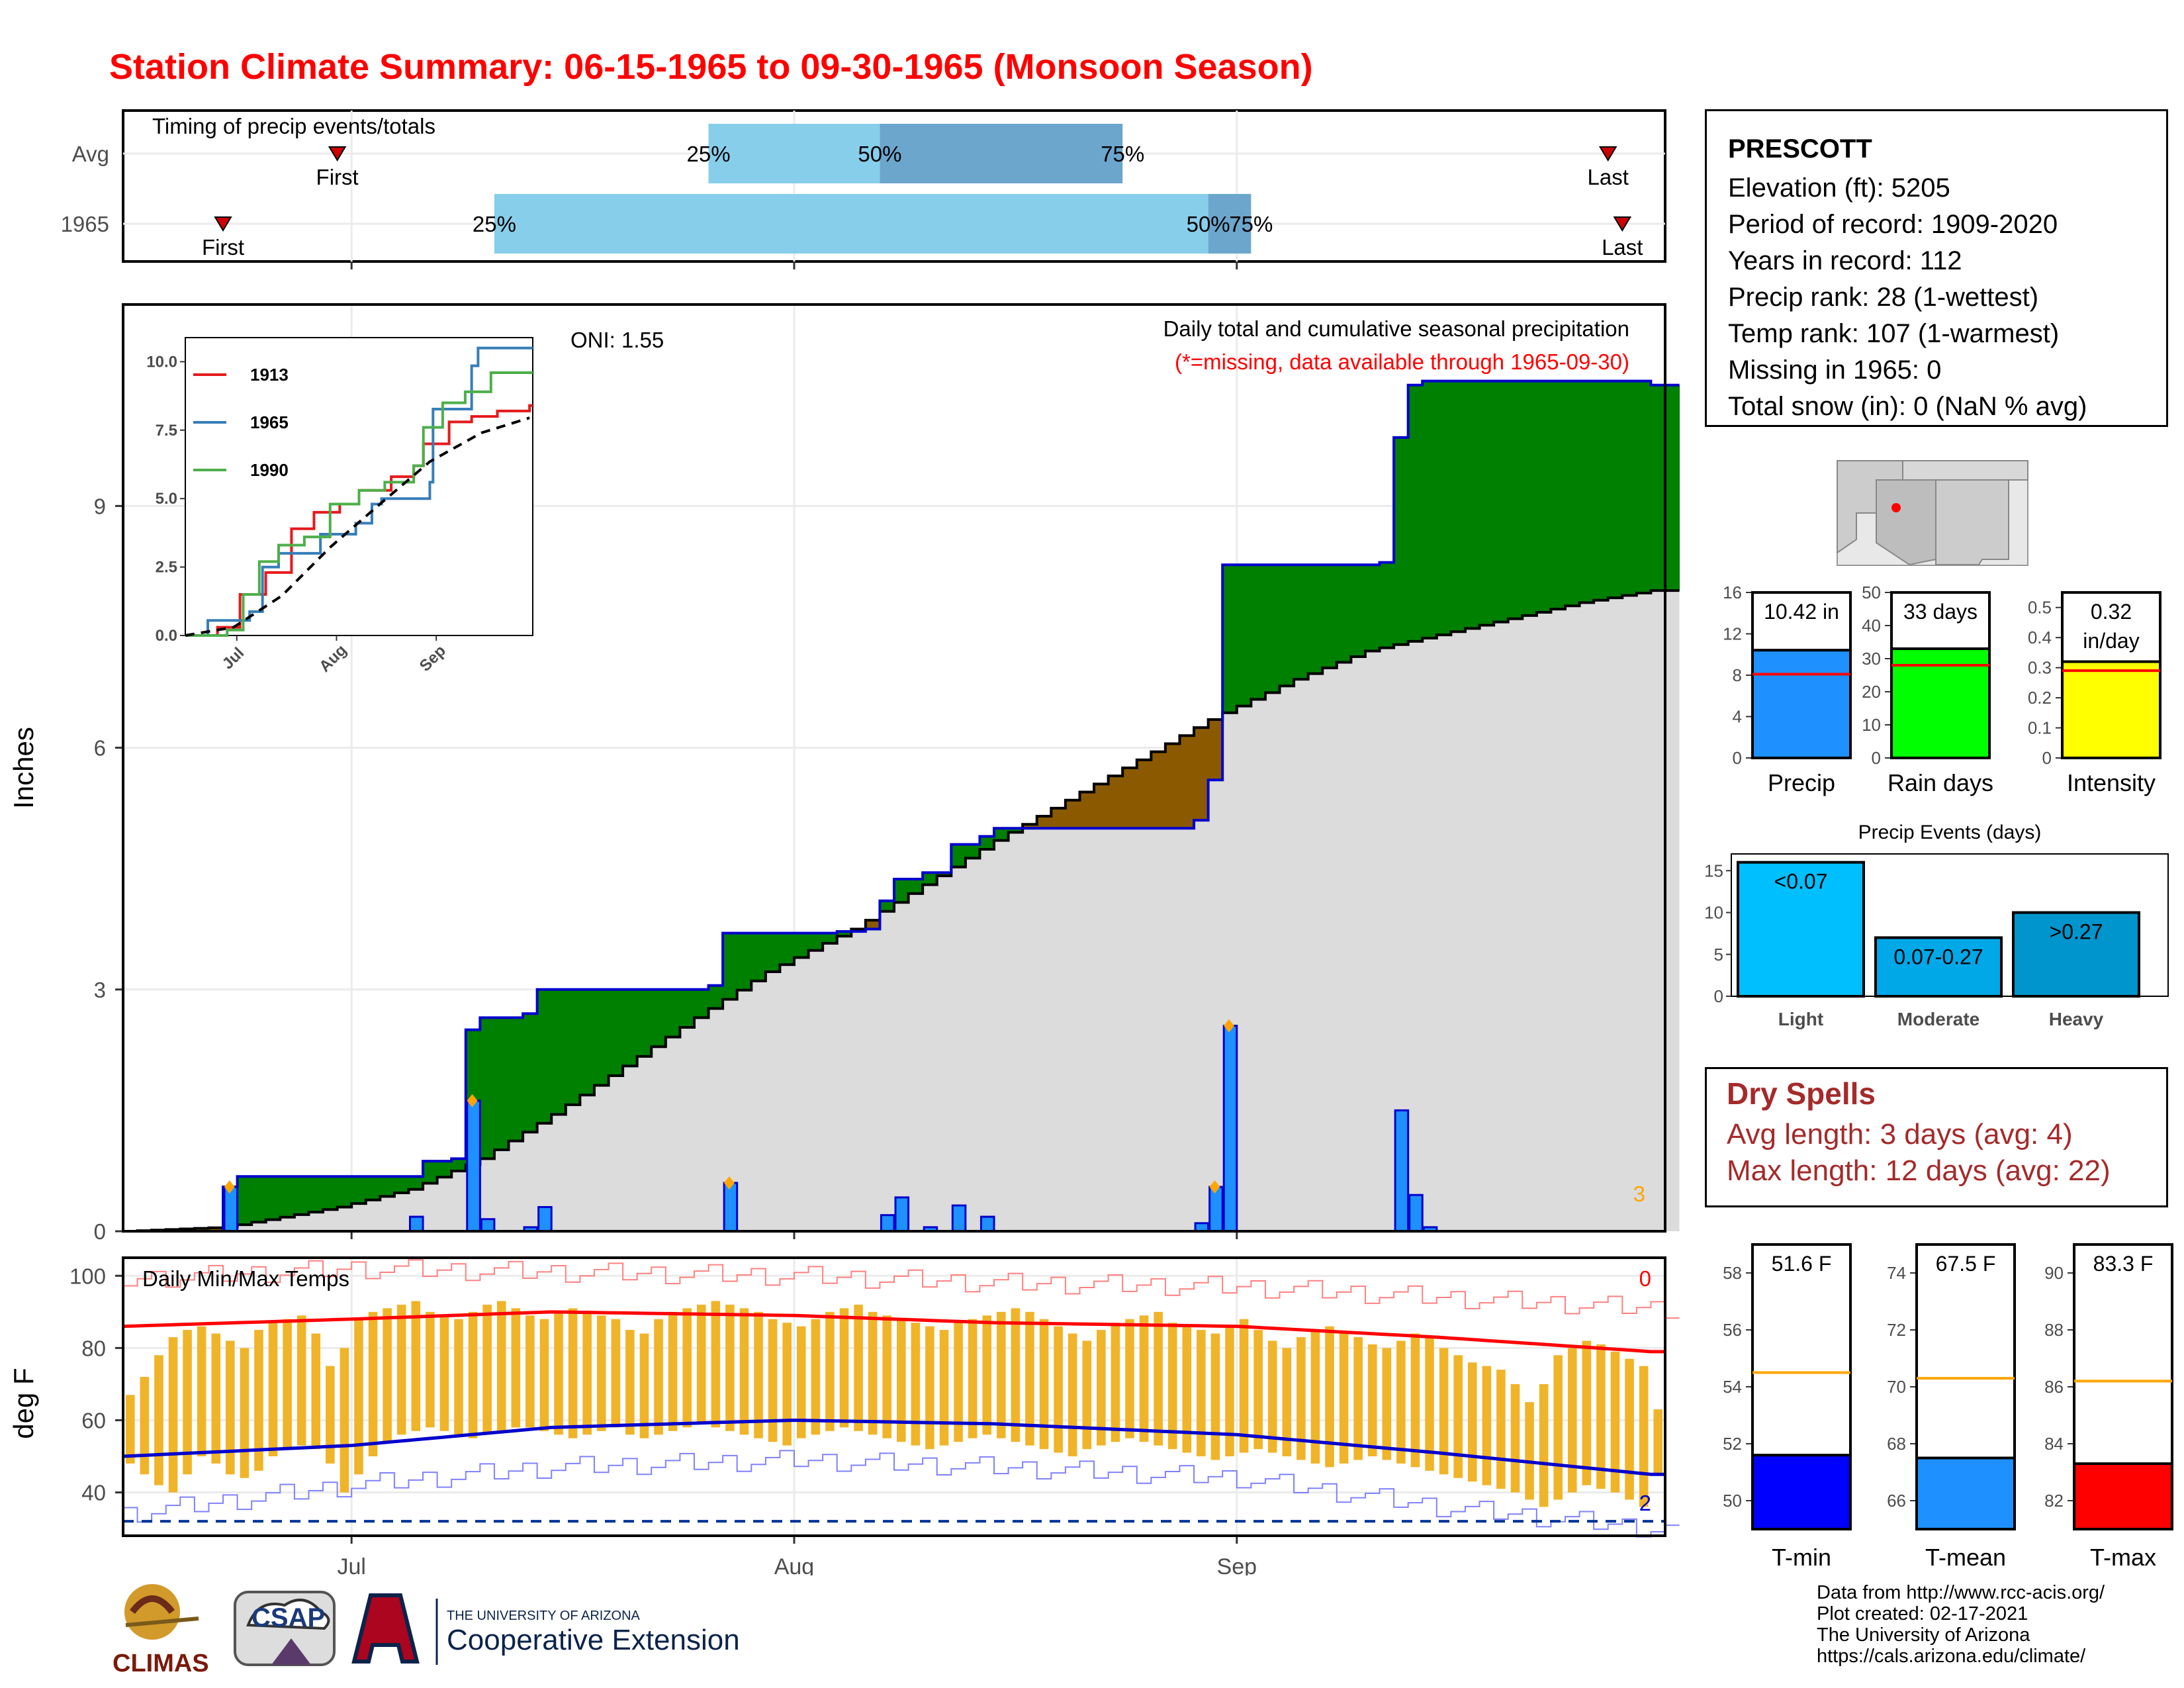 The width and height of the screenshot is (2184, 1688). I want to click on inset-legend-label: 1913, so click(269, 375).